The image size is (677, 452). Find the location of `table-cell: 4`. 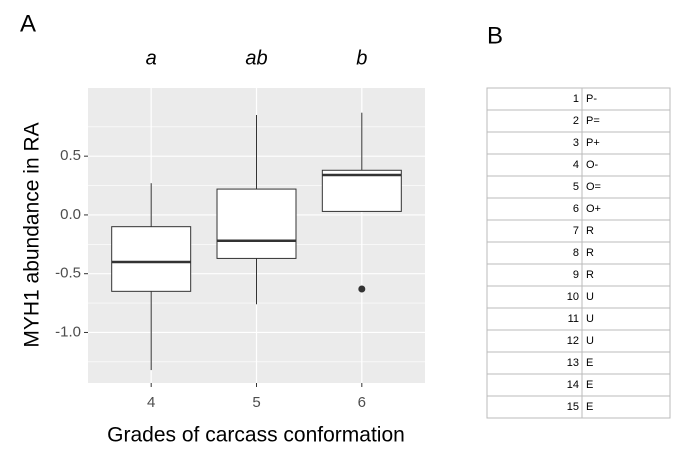

table-cell: 4 is located at coordinates (576, 165).